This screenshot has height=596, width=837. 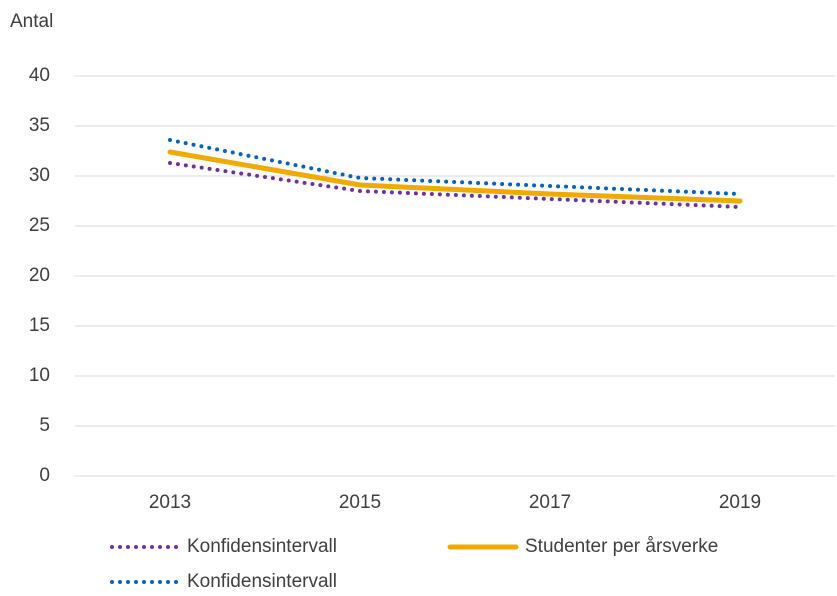 What do you see at coordinates (550, 502) in the screenshot?
I see `x-tick-label: 2017` at bounding box center [550, 502].